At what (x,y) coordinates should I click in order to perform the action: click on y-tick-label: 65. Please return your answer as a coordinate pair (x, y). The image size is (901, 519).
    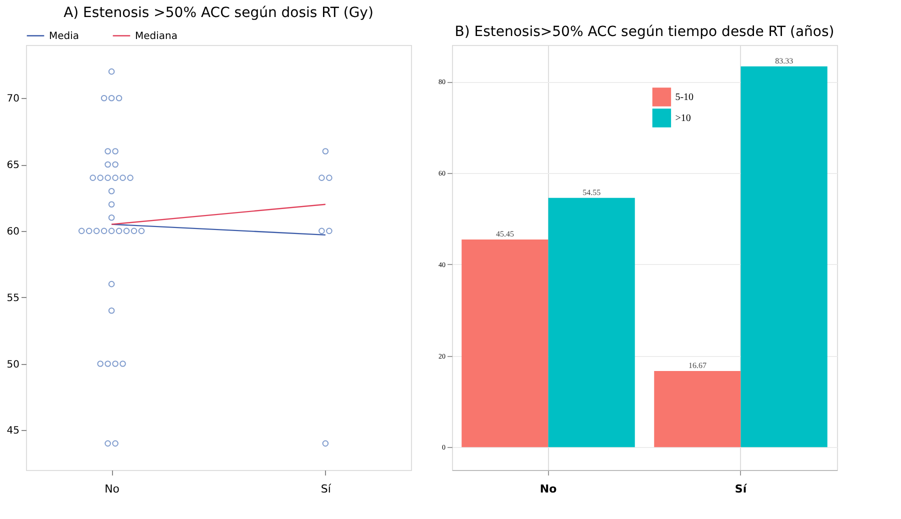
    Looking at the image, I should click on (13, 166).